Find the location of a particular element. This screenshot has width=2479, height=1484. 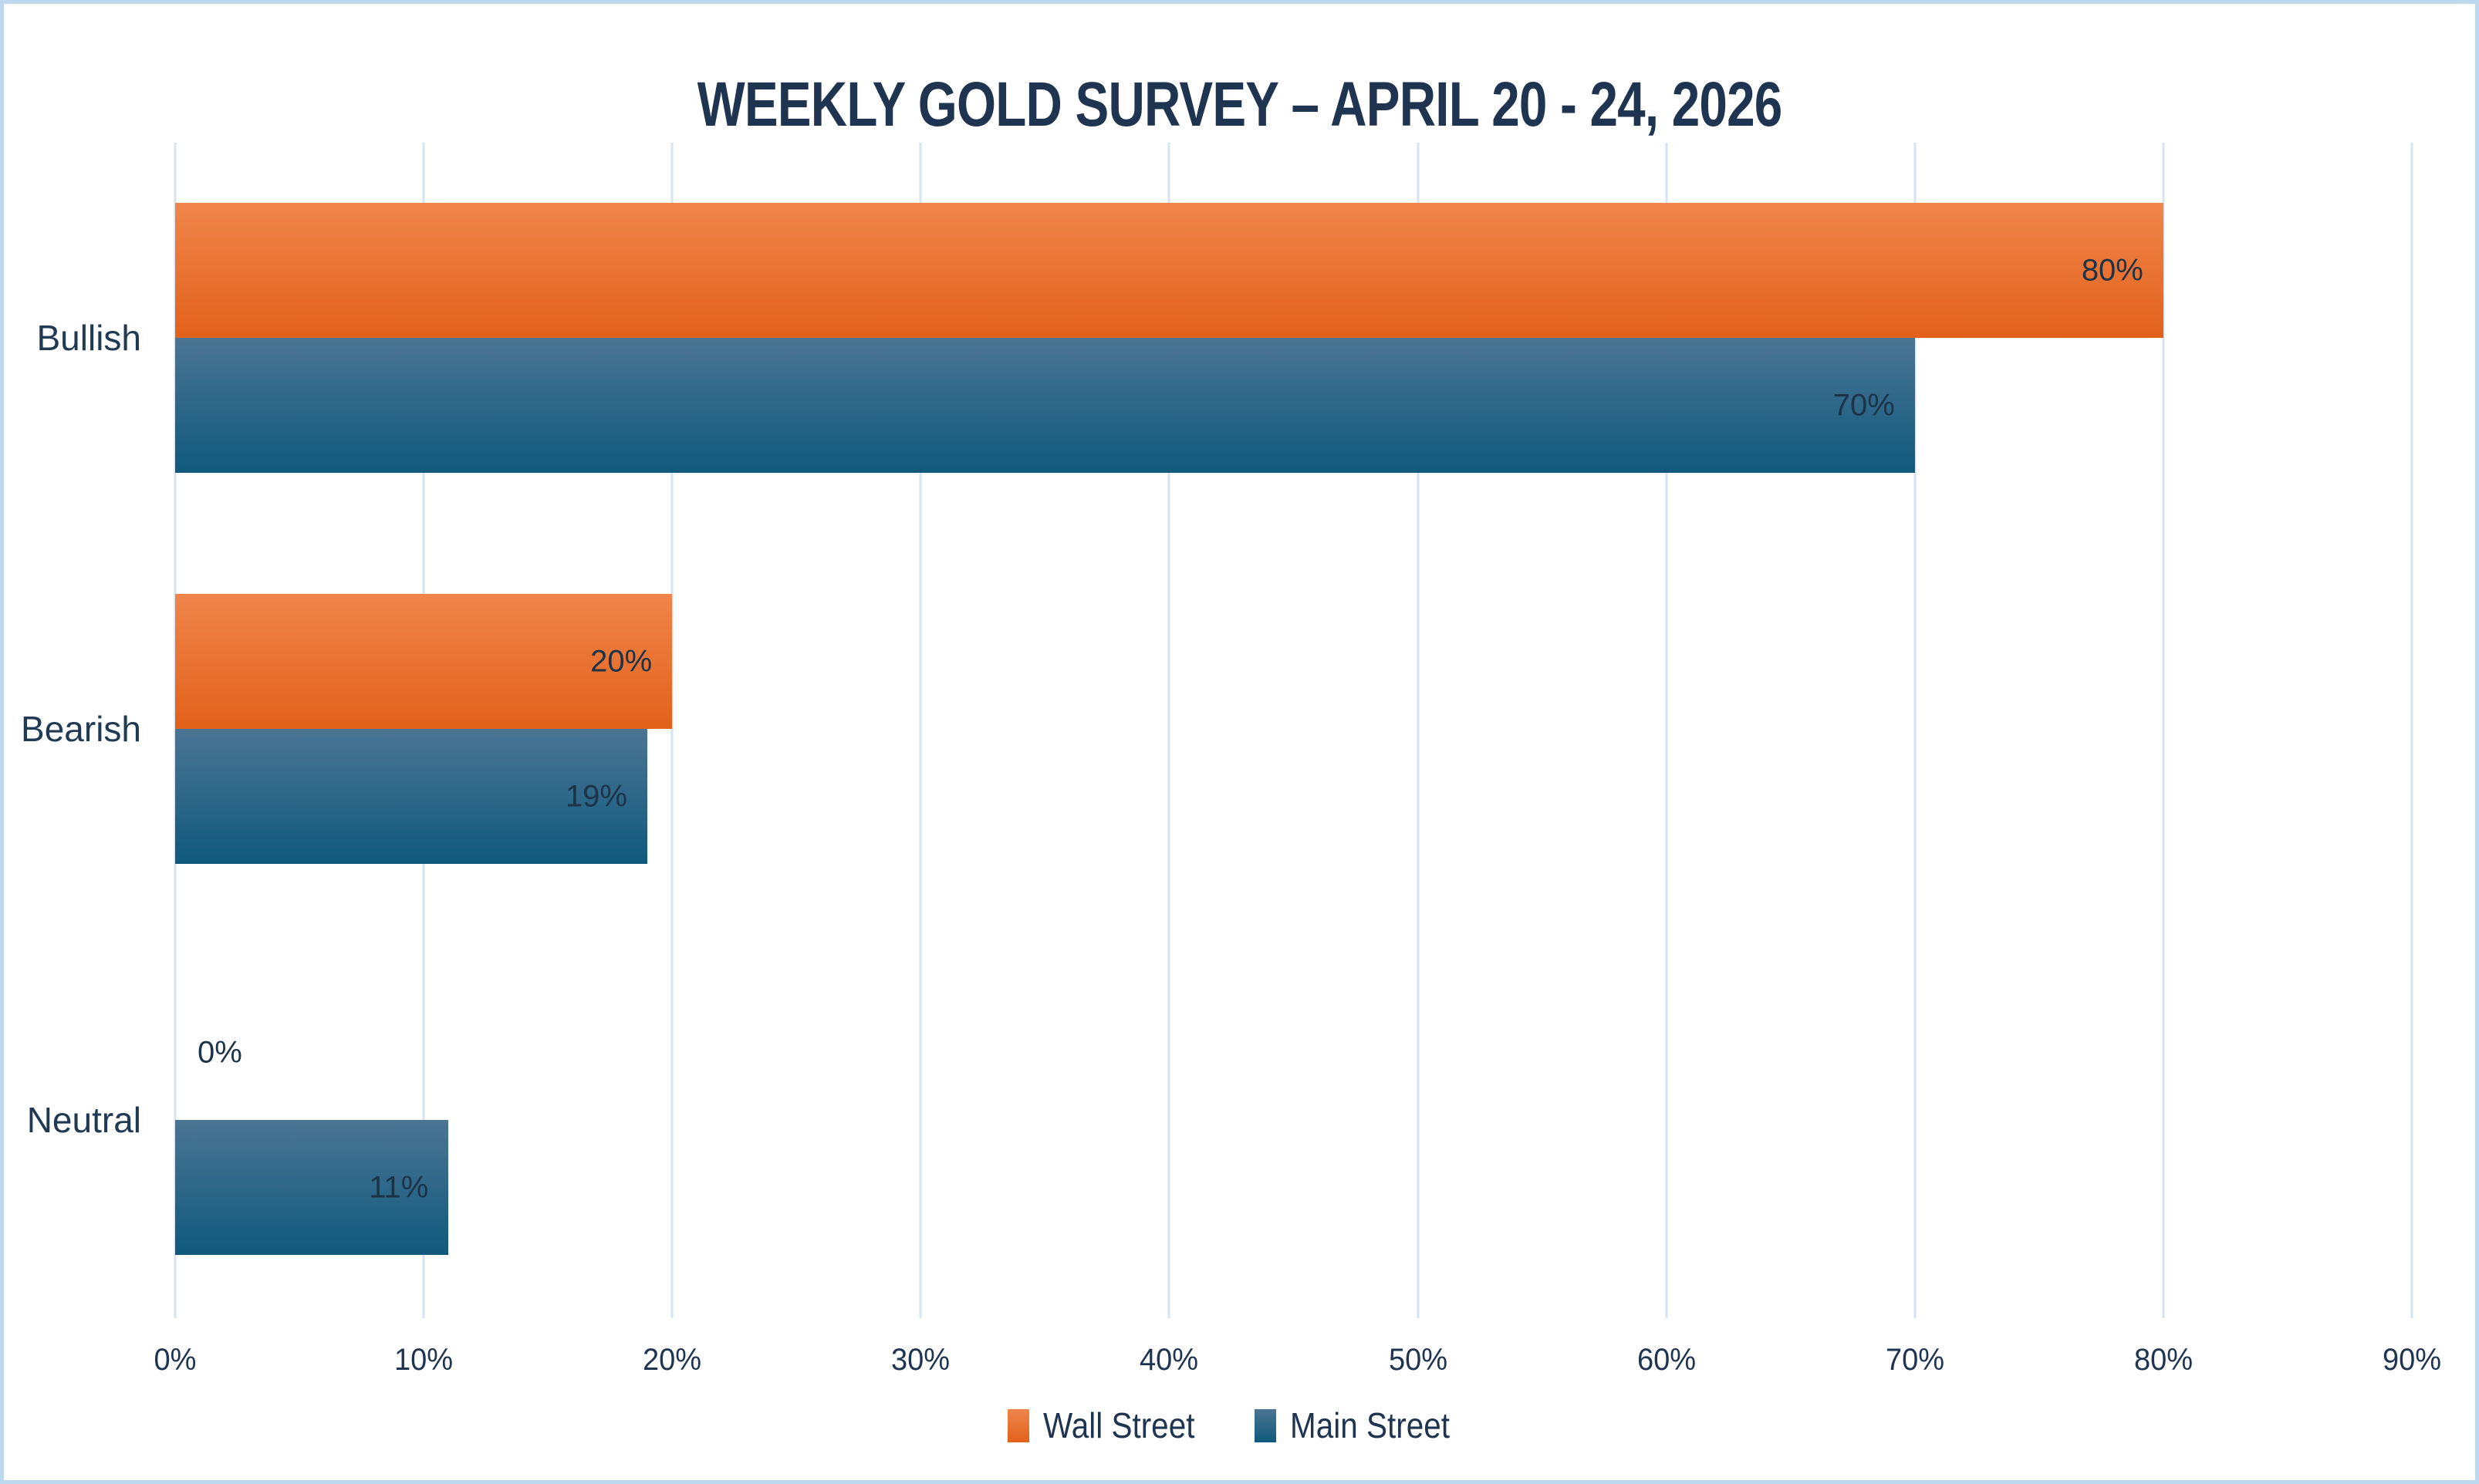

bar-value-label: 19% is located at coordinates (596, 796).